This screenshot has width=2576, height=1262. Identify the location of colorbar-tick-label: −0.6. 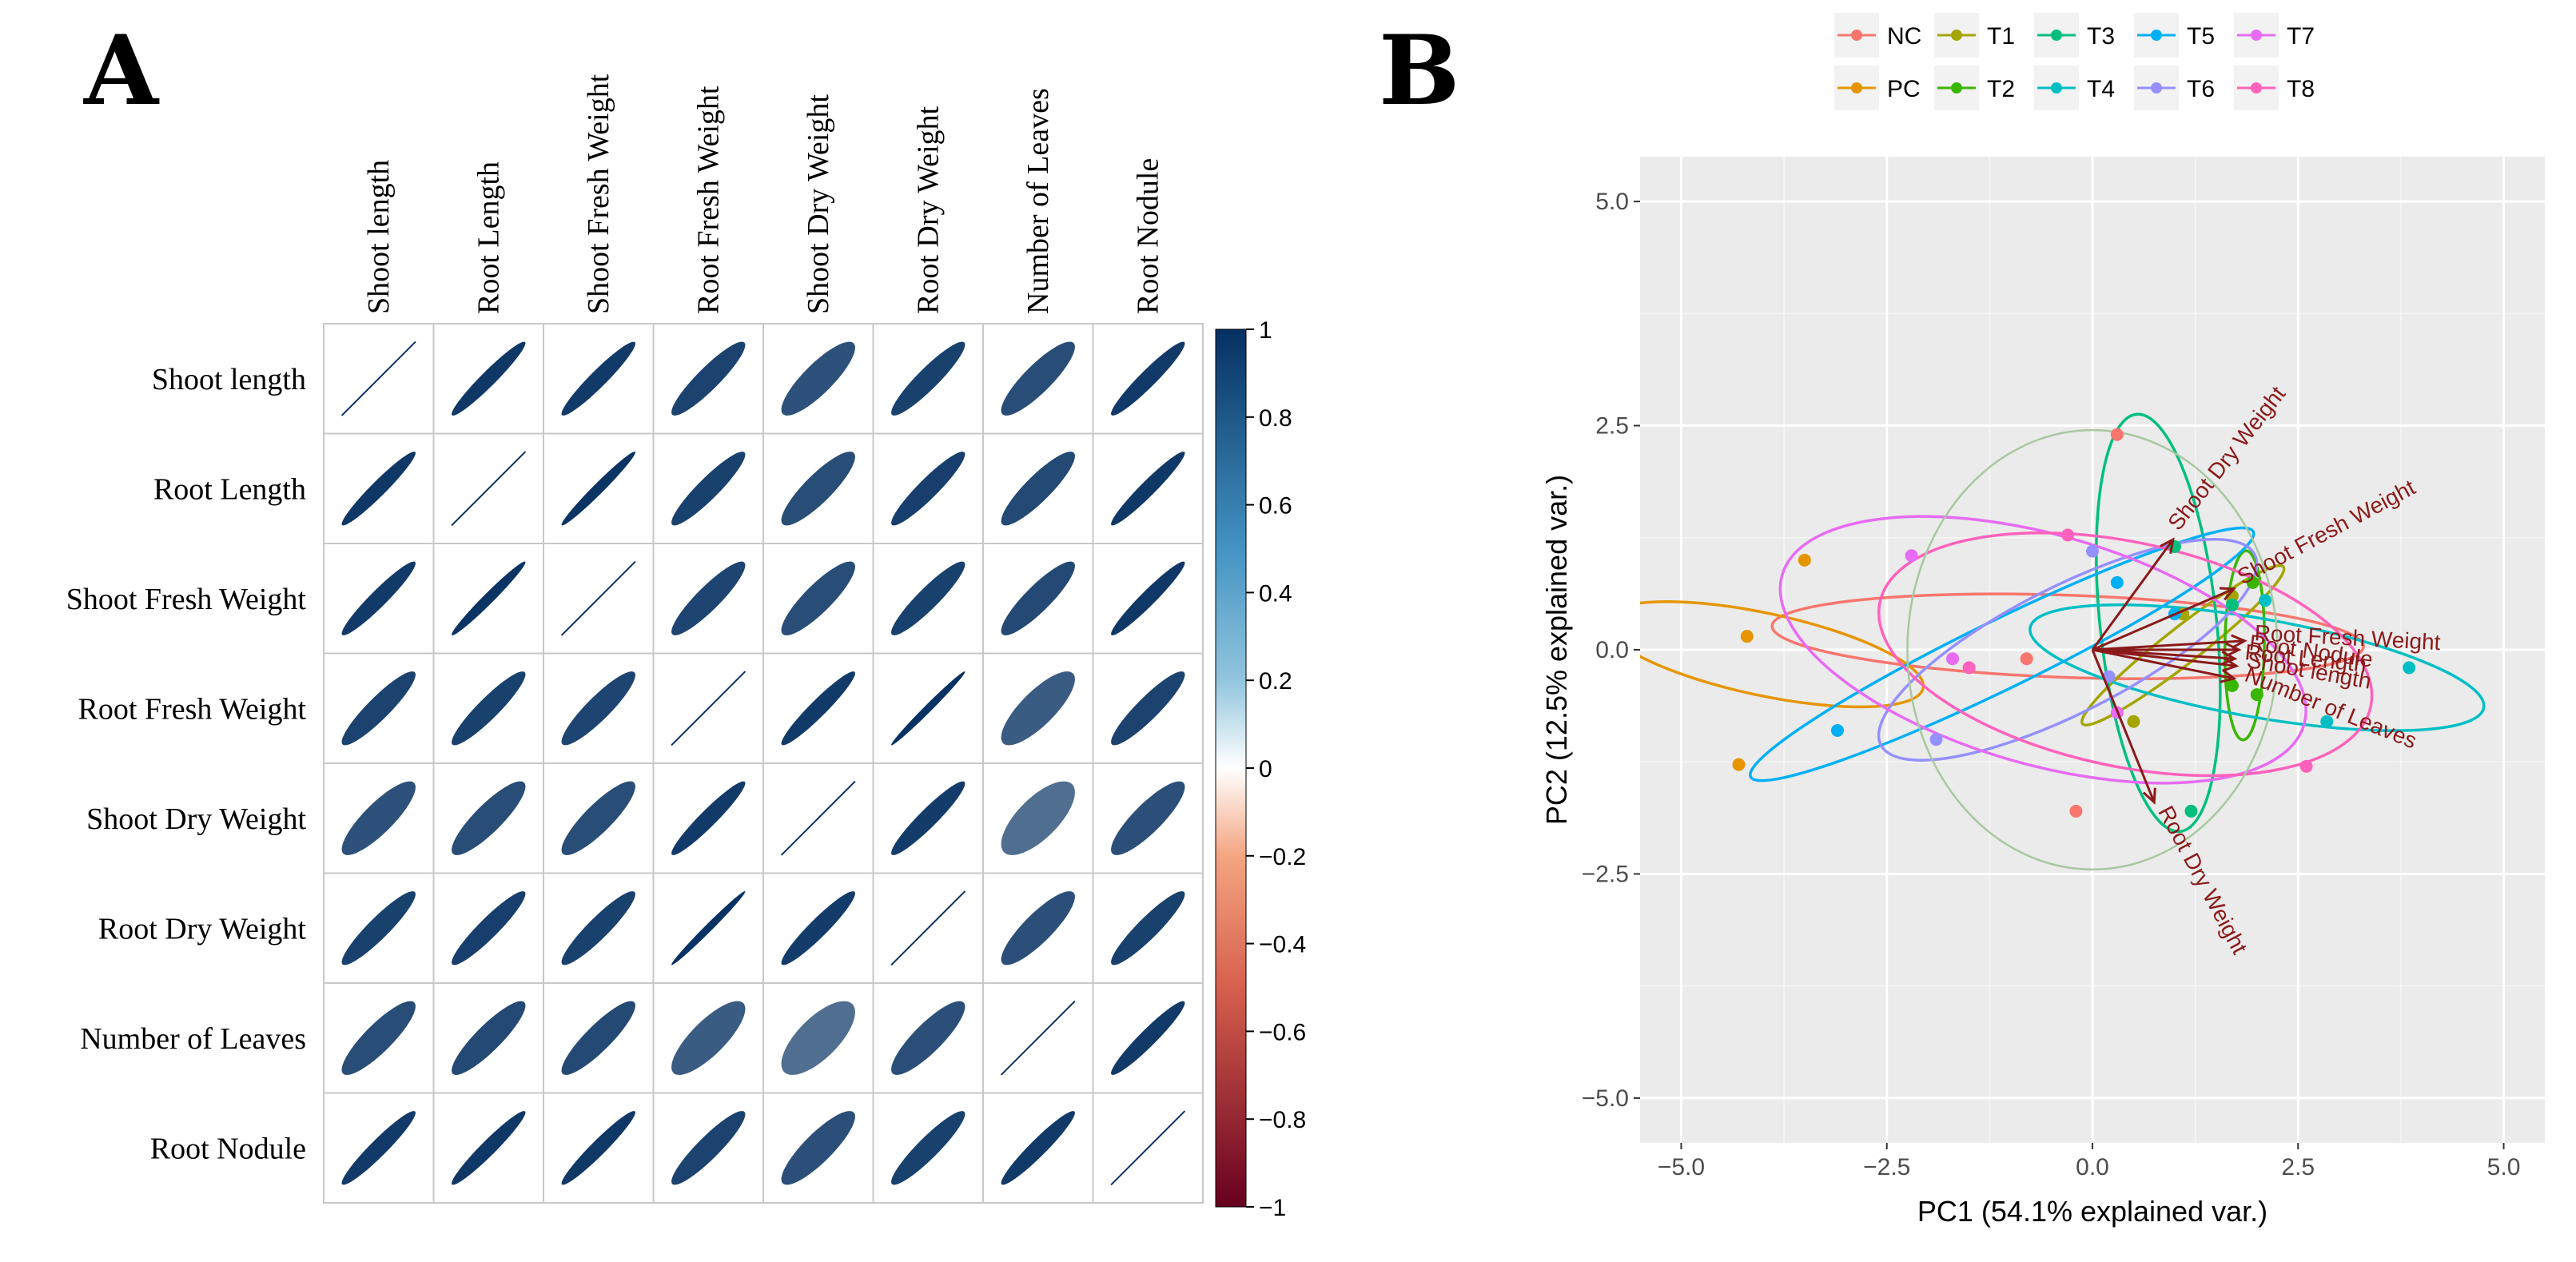
(1282, 1032).